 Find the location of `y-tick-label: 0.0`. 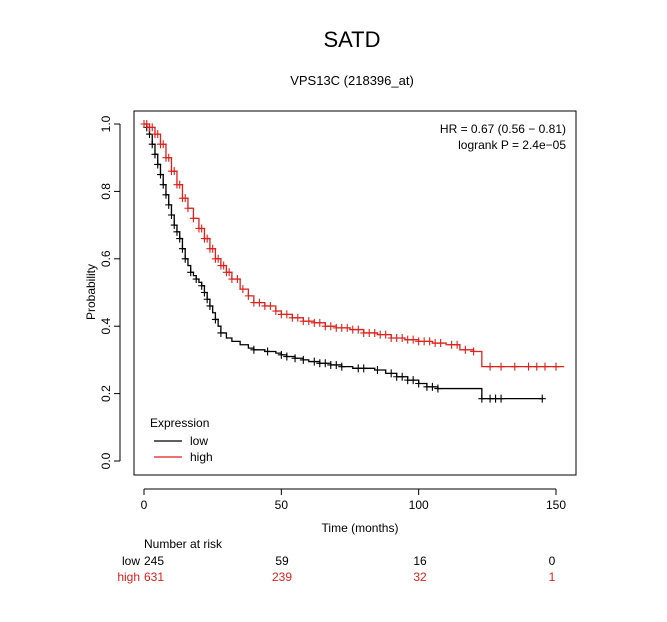

y-tick-label: 0.0 is located at coordinates (106, 460).